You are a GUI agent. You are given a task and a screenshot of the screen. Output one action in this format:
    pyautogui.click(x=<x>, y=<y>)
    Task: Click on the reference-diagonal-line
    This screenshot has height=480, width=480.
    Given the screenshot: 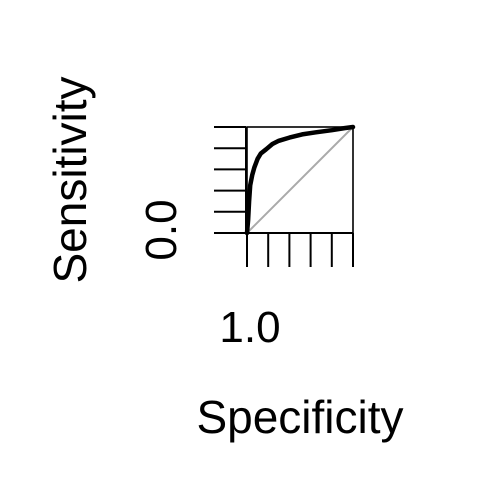 What is the action you would take?
    pyautogui.click(x=300, y=180)
    